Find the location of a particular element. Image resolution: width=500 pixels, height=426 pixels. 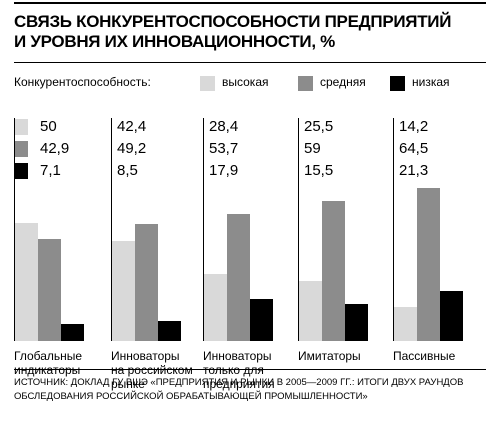

value-label: 15,5 is located at coordinates (319, 170).